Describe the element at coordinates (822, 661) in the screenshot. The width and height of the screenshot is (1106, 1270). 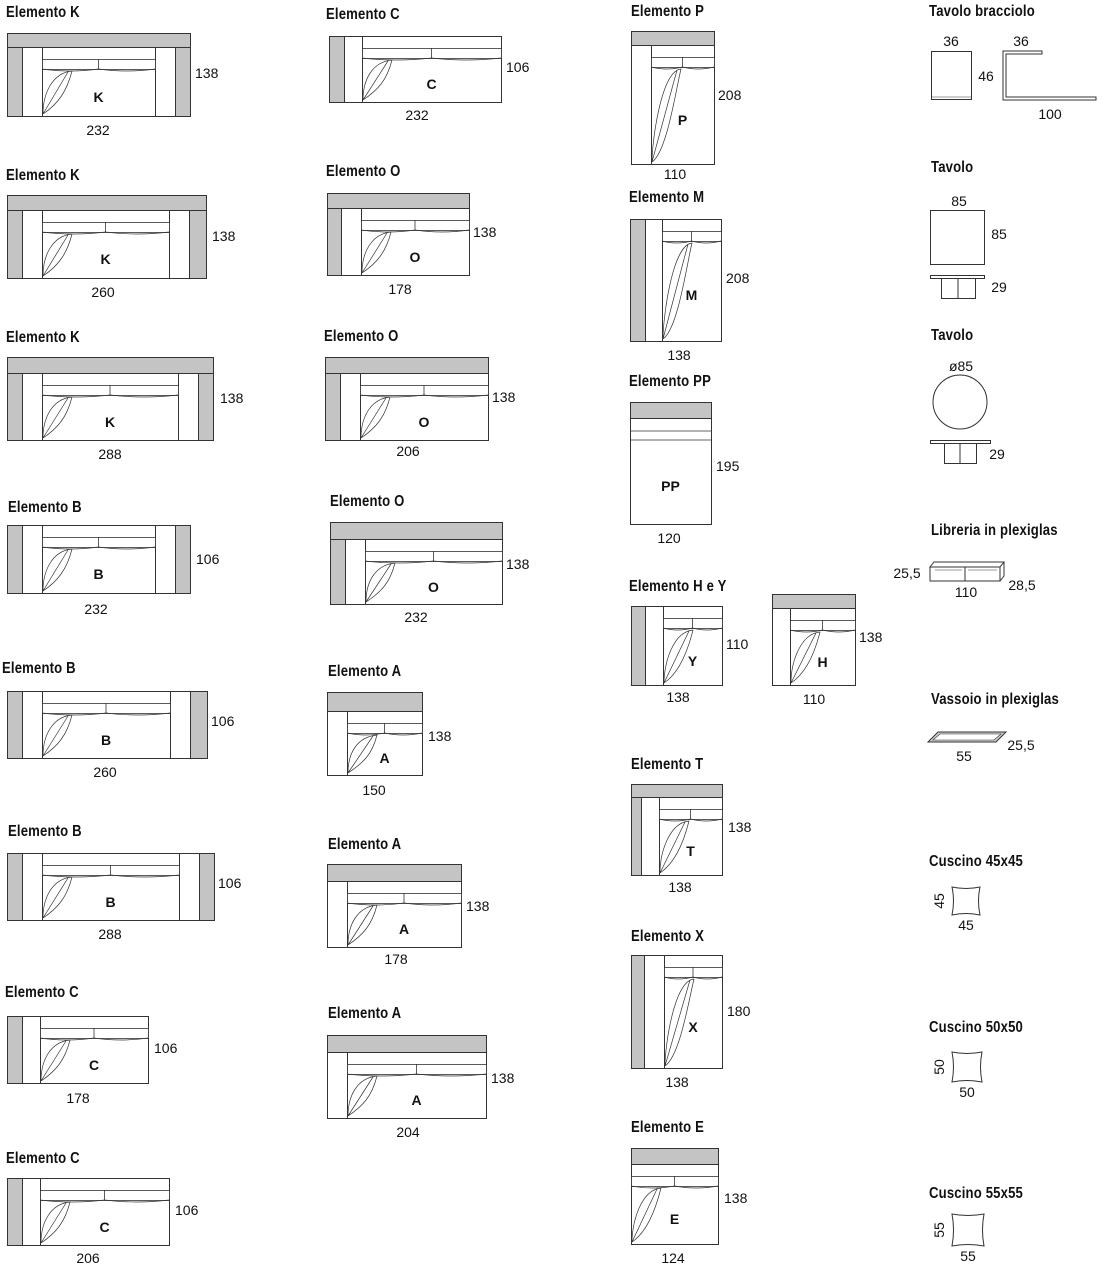
I see `element-letter: H` at that location.